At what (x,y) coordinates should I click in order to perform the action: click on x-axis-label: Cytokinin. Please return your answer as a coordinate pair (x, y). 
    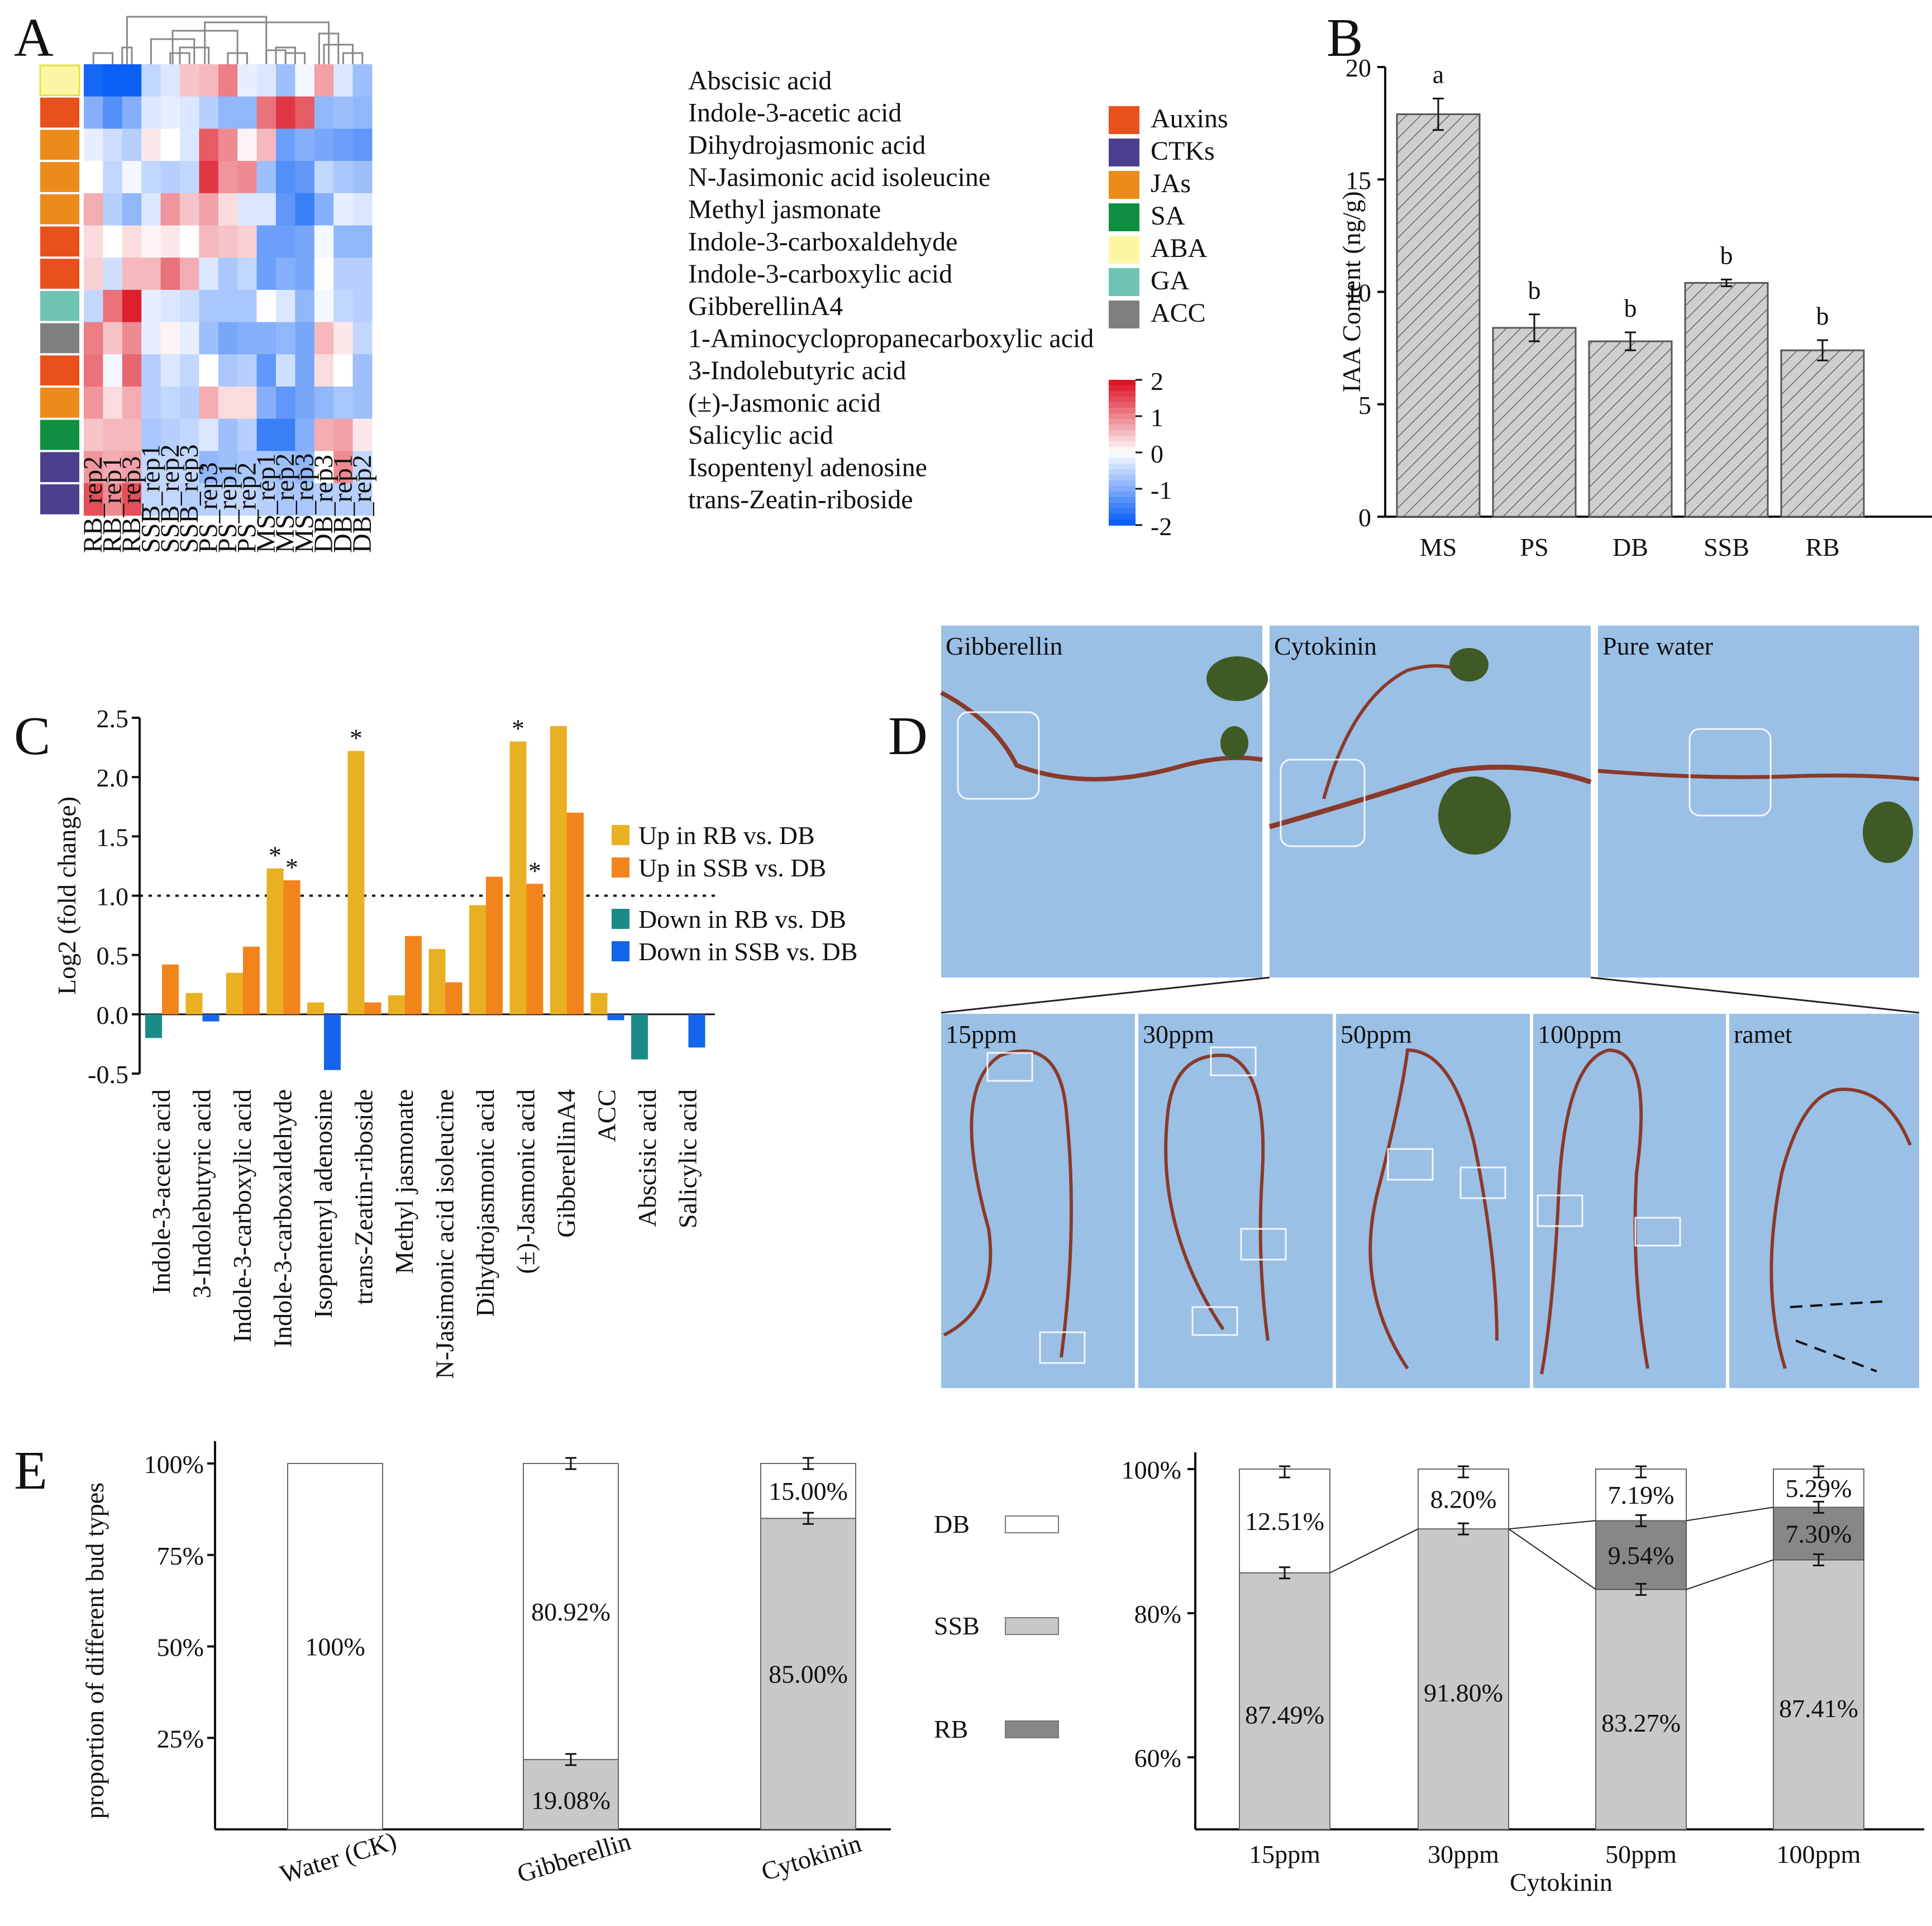
    Looking at the image, I should click on (1562, 1882).